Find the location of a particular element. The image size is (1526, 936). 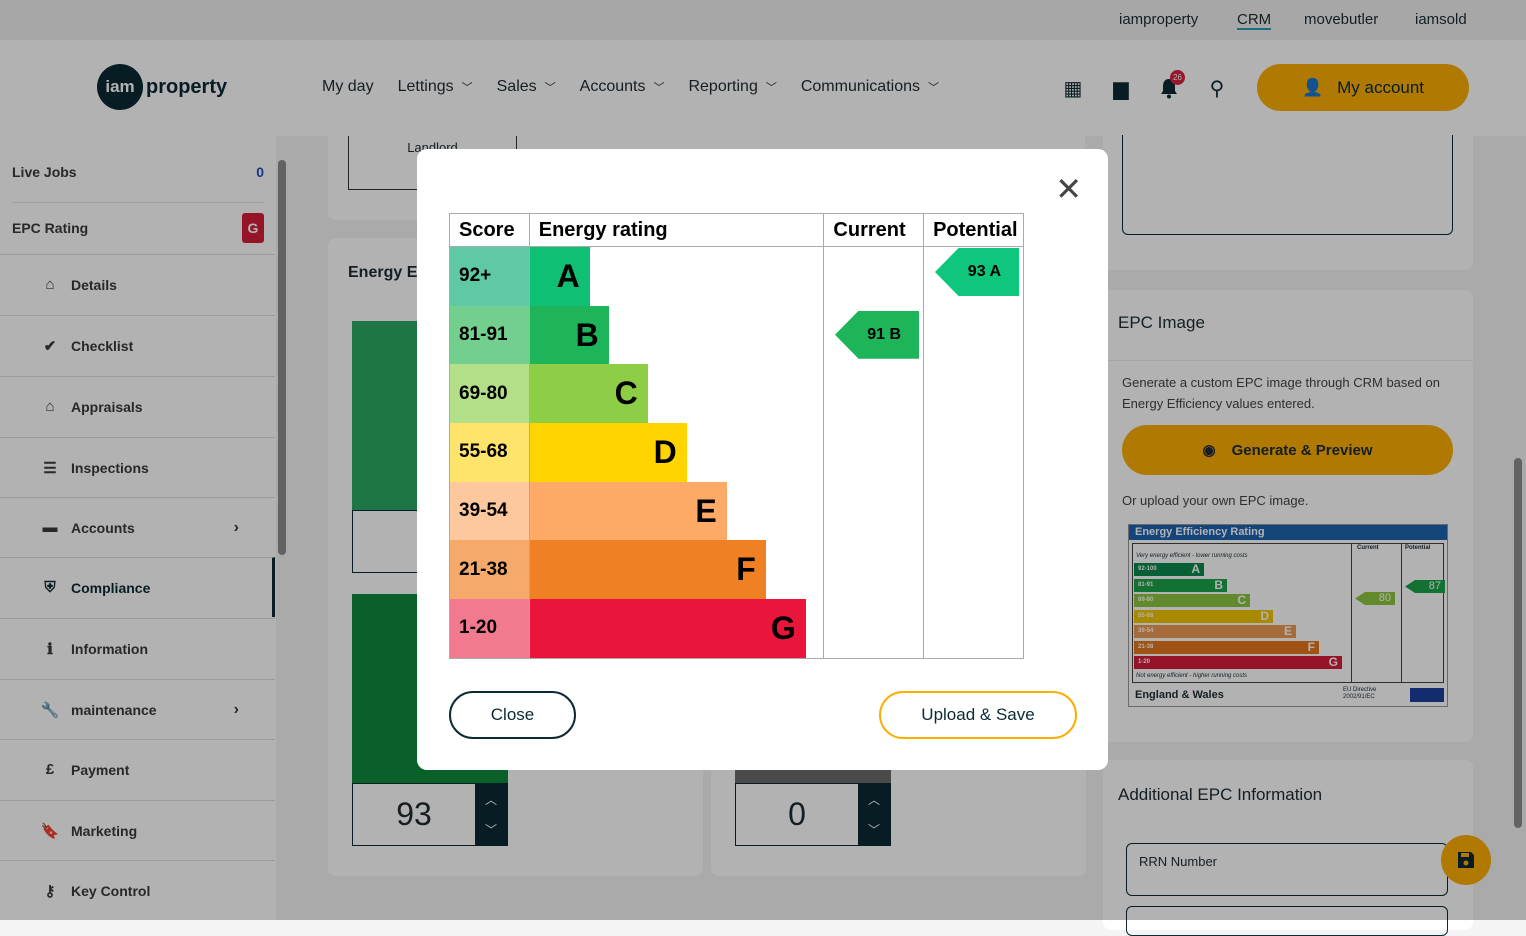

sidebar-item-marketing: 🔖 Marketing is located at coordinates (137, 830).